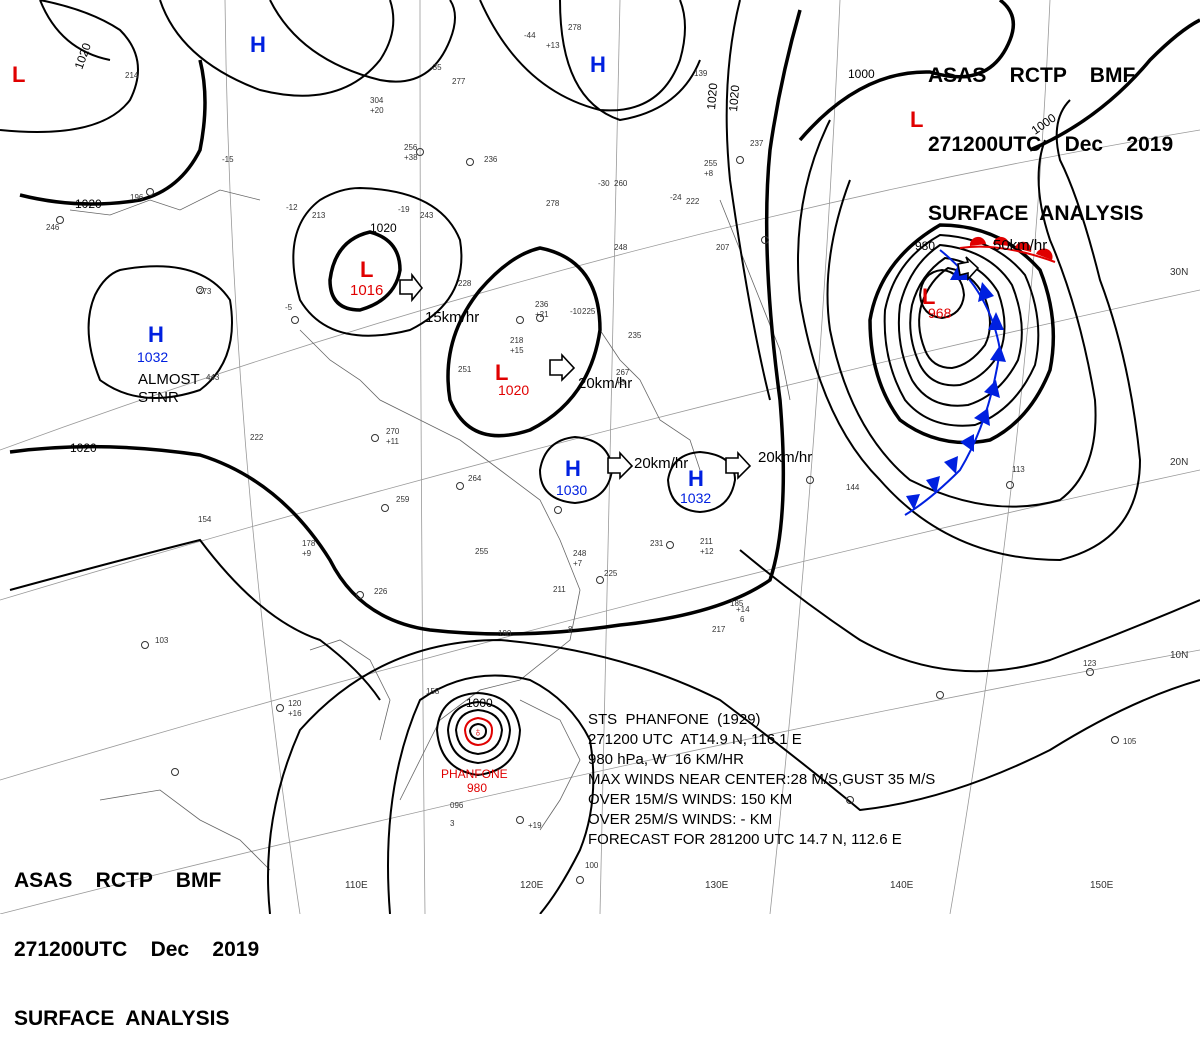 The height and width of the screenshot is (1053, 1200). Describe the element at coordinates (535, 825) in the screenshot. I see `station-value: +19` at that location.